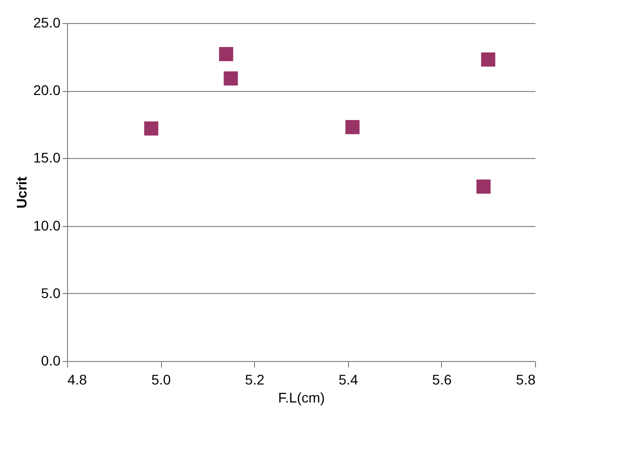 The image size is (623, 454). I want to click on y-tick-label: 5.0, so click(51, 292).